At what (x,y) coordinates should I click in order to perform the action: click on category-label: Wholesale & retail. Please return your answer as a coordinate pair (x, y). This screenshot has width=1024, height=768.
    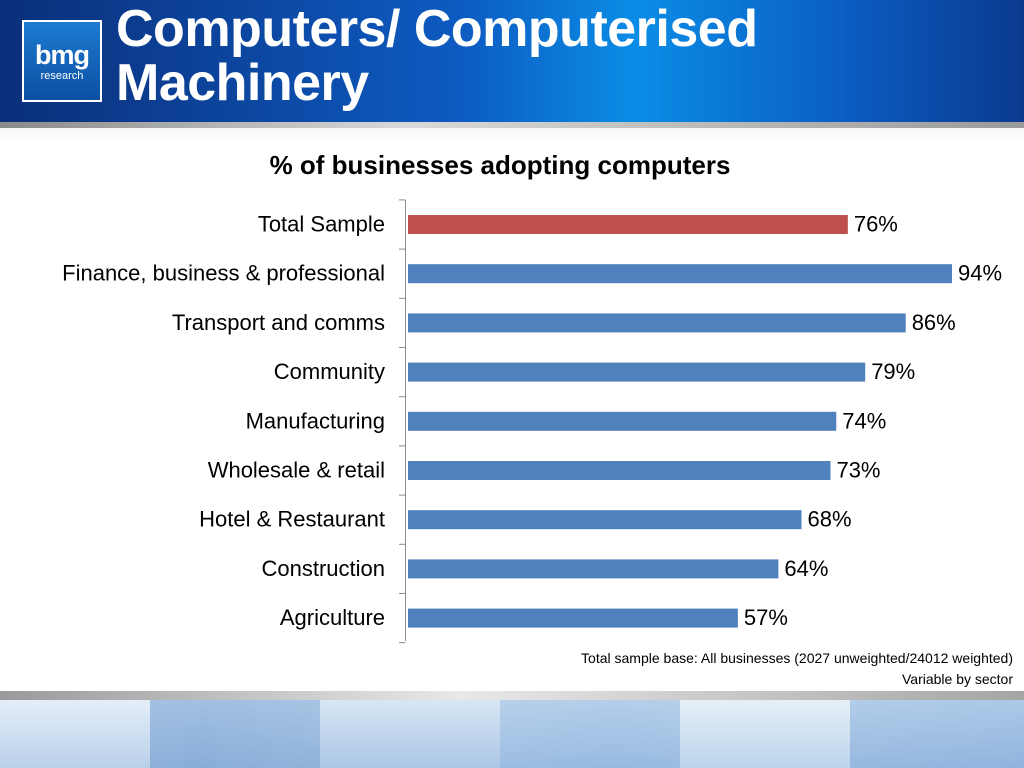
    Looking at the image, I should click on (296, 470).